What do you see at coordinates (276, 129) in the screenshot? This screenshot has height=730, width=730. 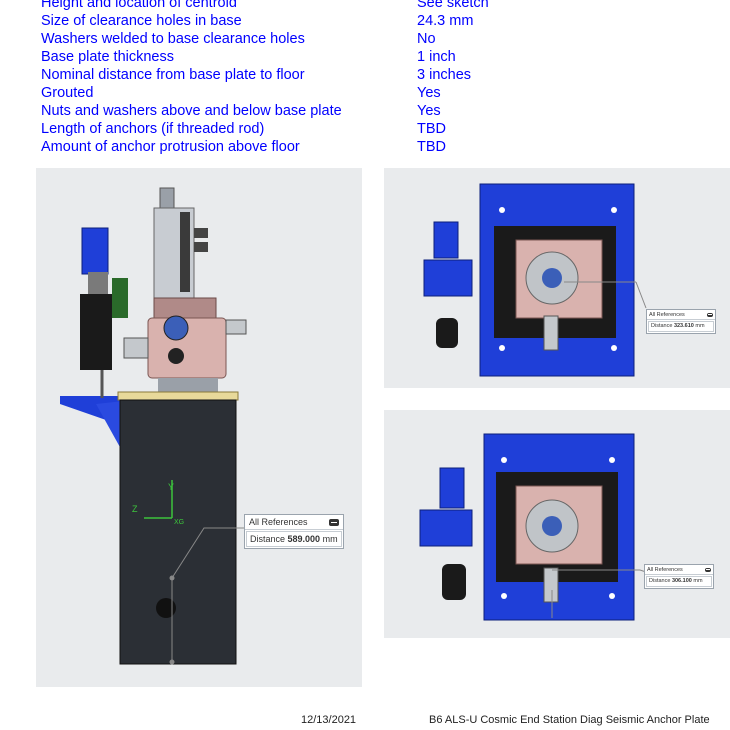 I see `spec-row: Length of anchors (if threaded rod) TBD` at bounding box center [276, 129].